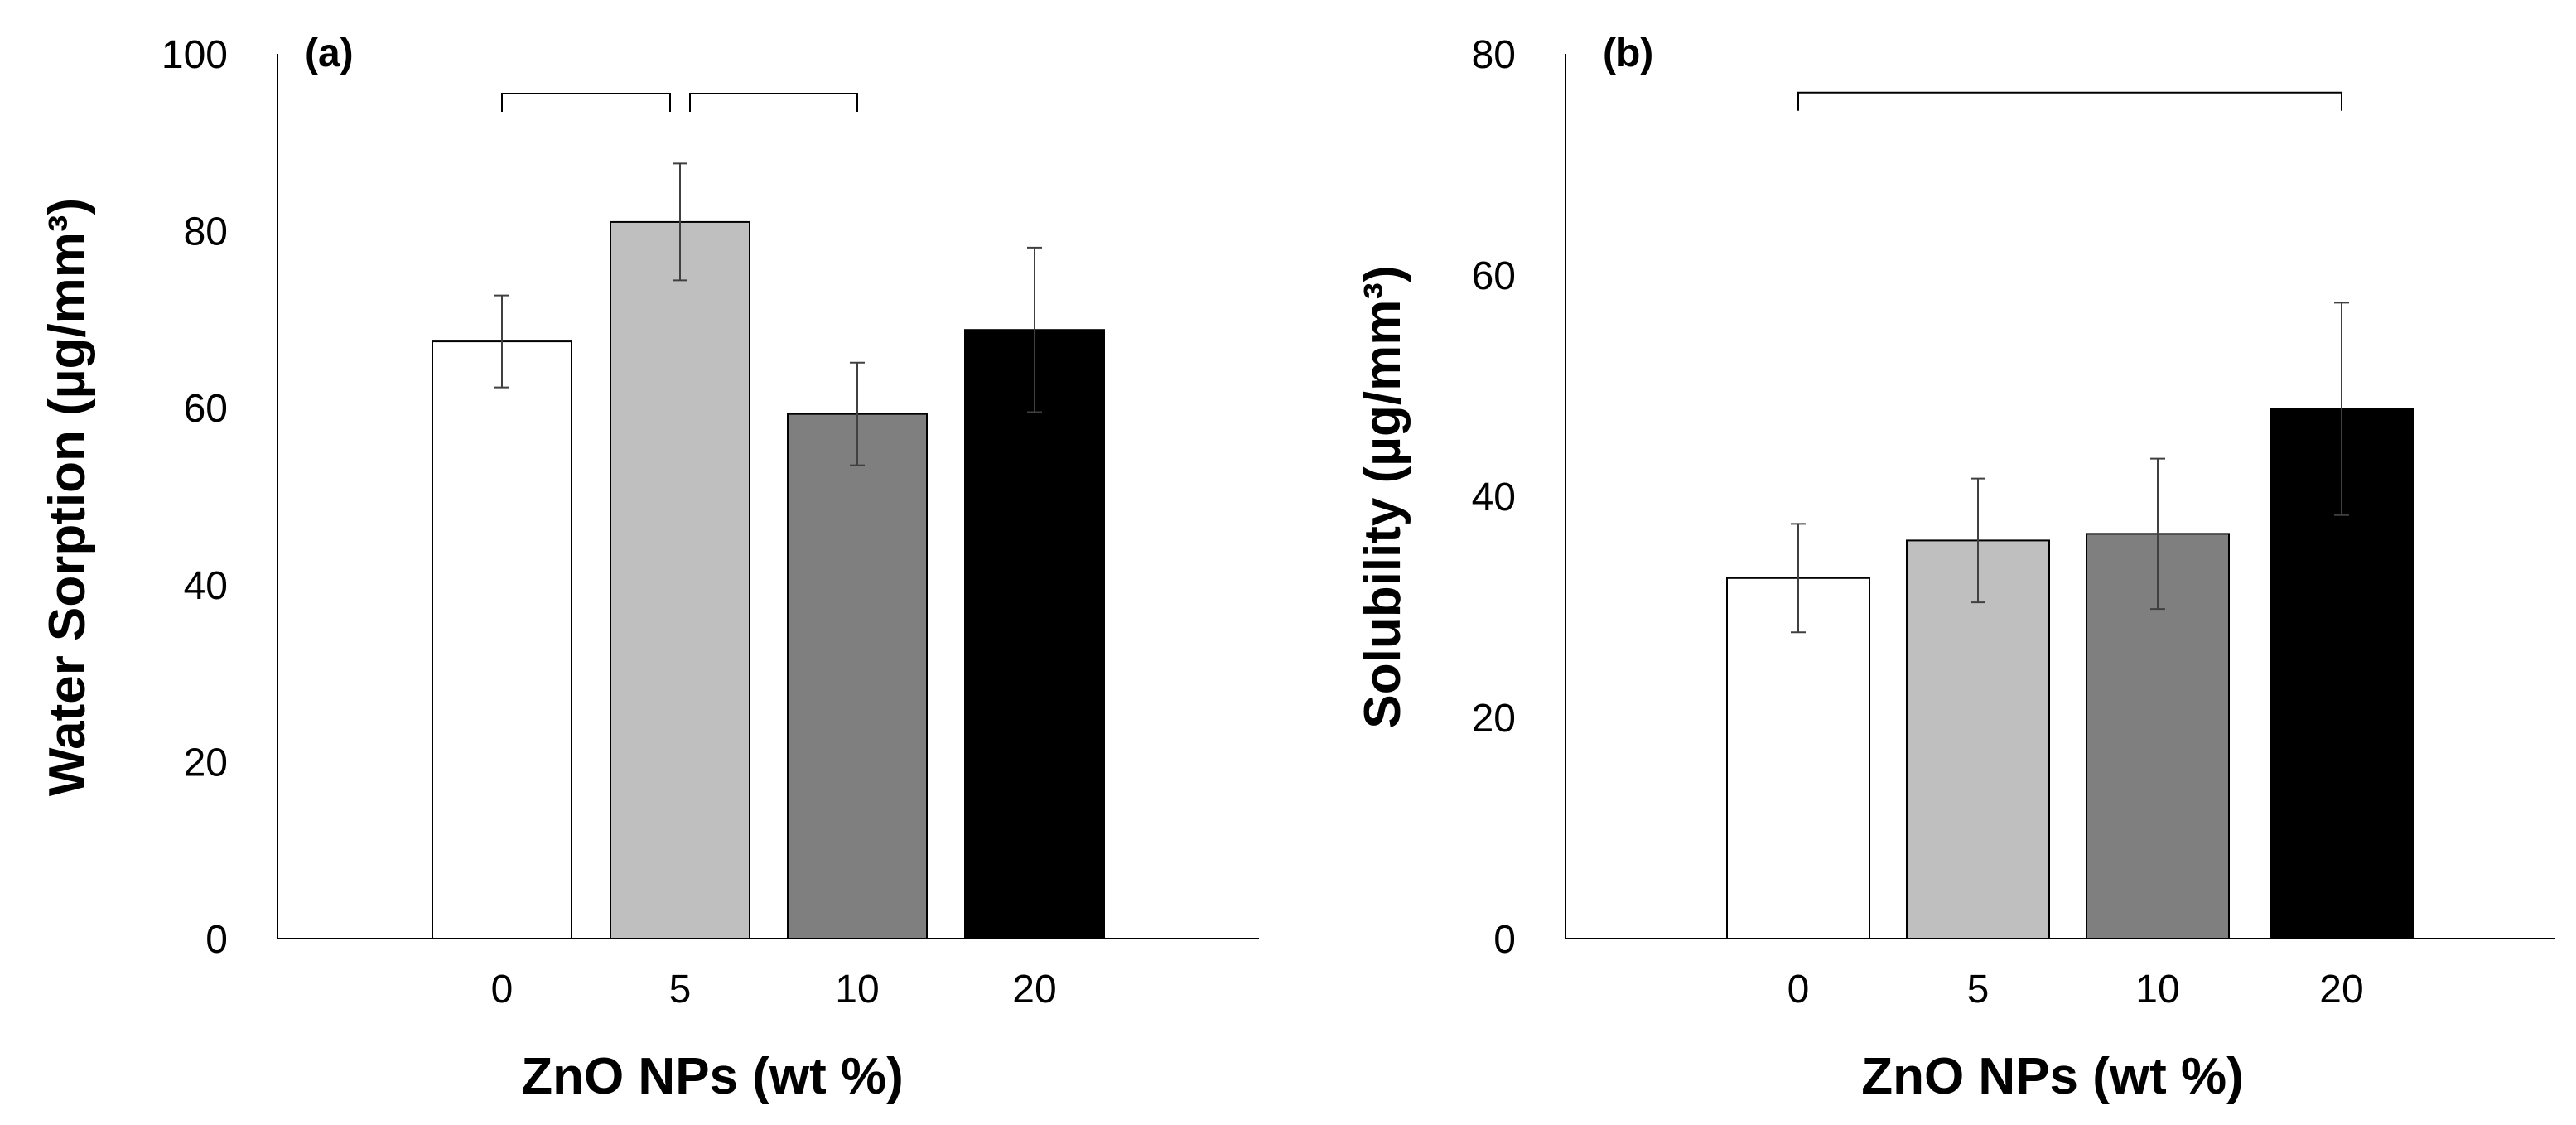  Describe the element at coordinates (329, 53) in the screenshot. I see `panel-label: (a)` at that location.